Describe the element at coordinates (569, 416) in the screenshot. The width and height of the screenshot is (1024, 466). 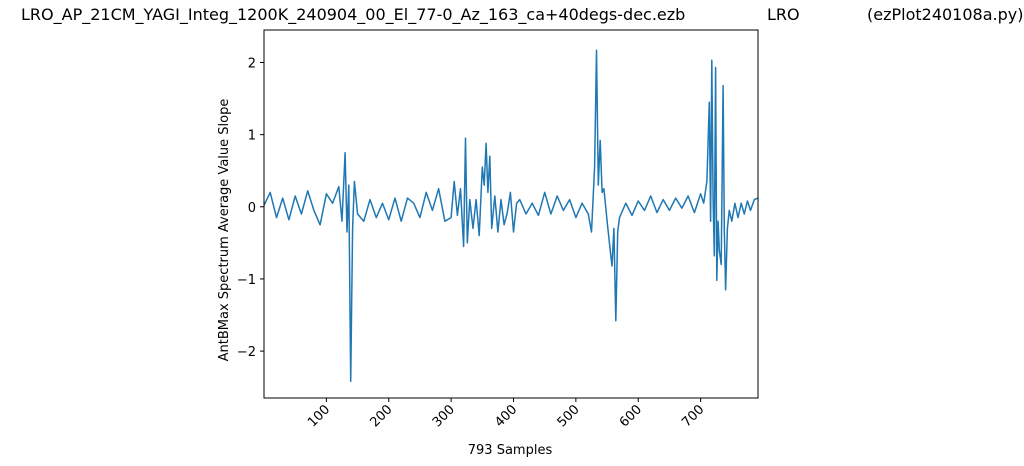
I see `x-tick-label: 500` at that location.